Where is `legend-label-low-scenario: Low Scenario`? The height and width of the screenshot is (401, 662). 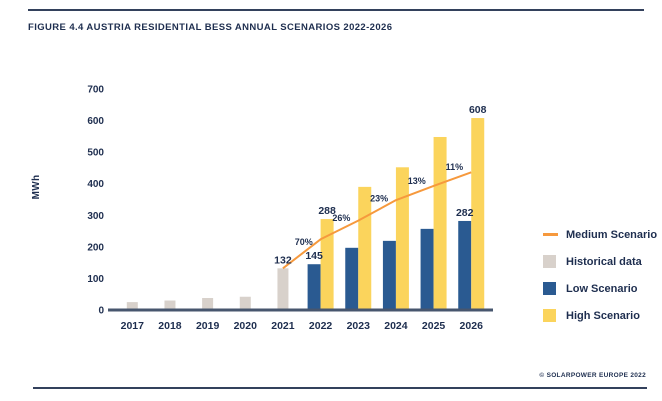
legend-label-low-scenario: Low Scenario is located at coordinates (602, 288).